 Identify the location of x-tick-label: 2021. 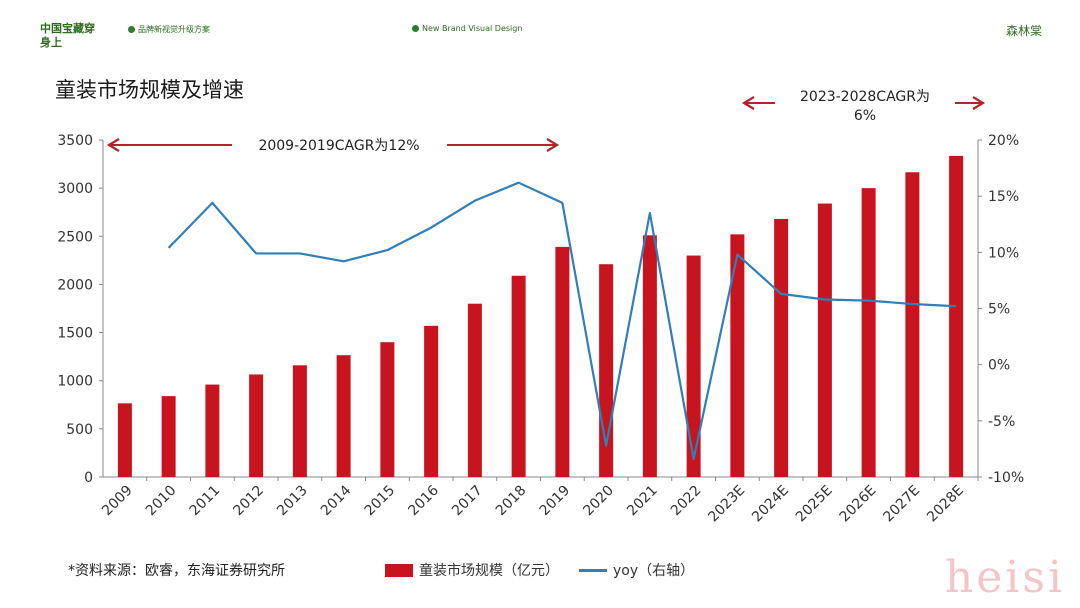
(642, 501).